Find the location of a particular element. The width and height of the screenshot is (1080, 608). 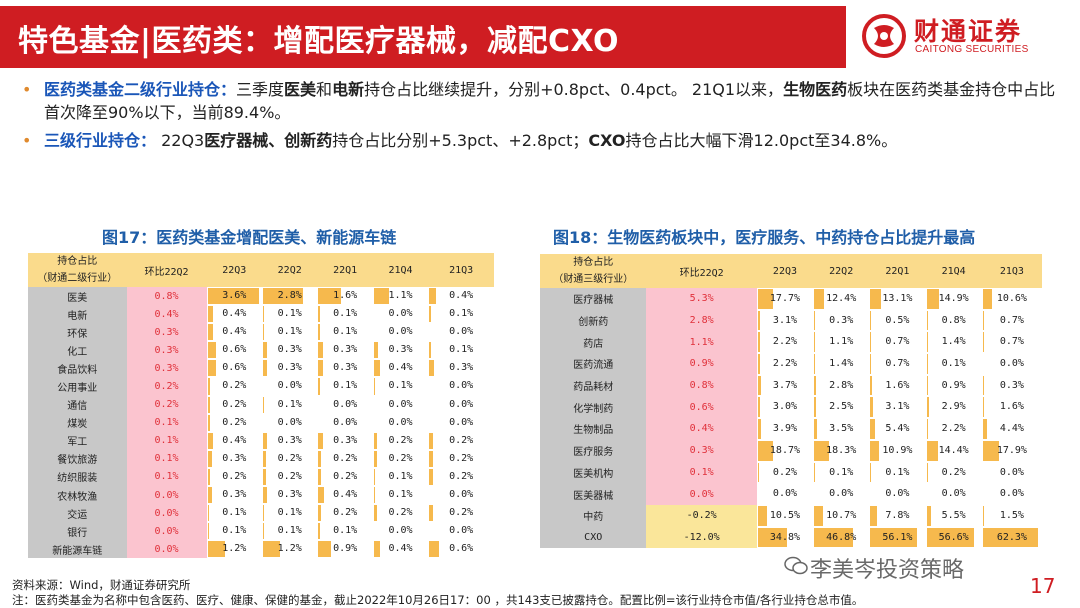

logo-english-name: CAITONG SECURITIES is located at coordinates (972, 49).